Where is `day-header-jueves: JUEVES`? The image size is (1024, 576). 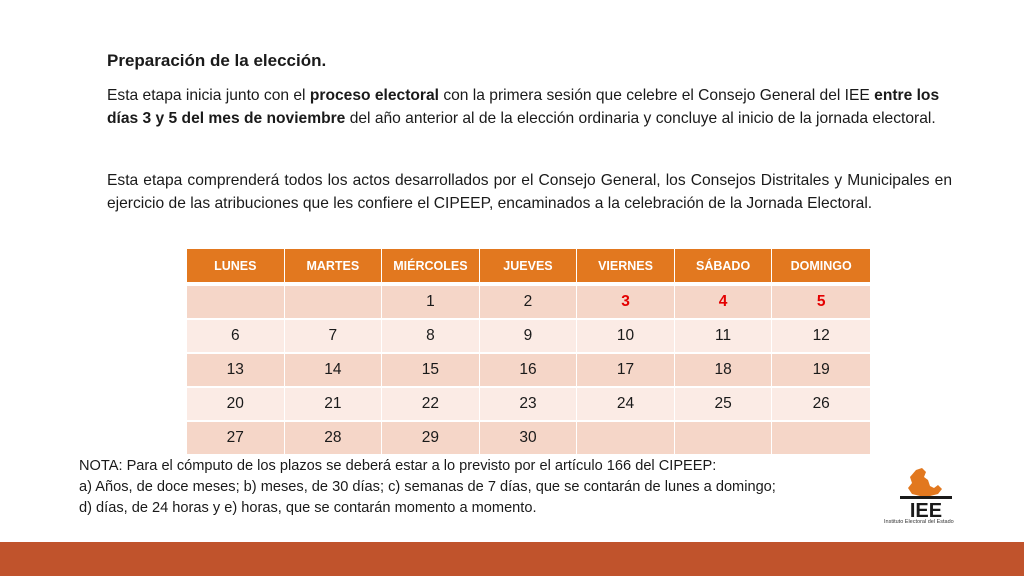 day-header-jueves: JUEVES is located at coordinates (528, 265).